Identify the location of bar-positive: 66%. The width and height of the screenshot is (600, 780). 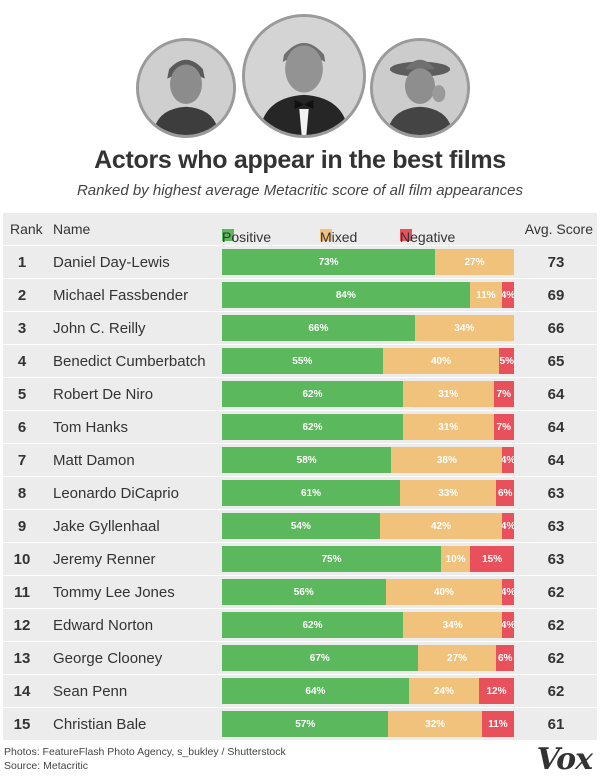
(318, 328).